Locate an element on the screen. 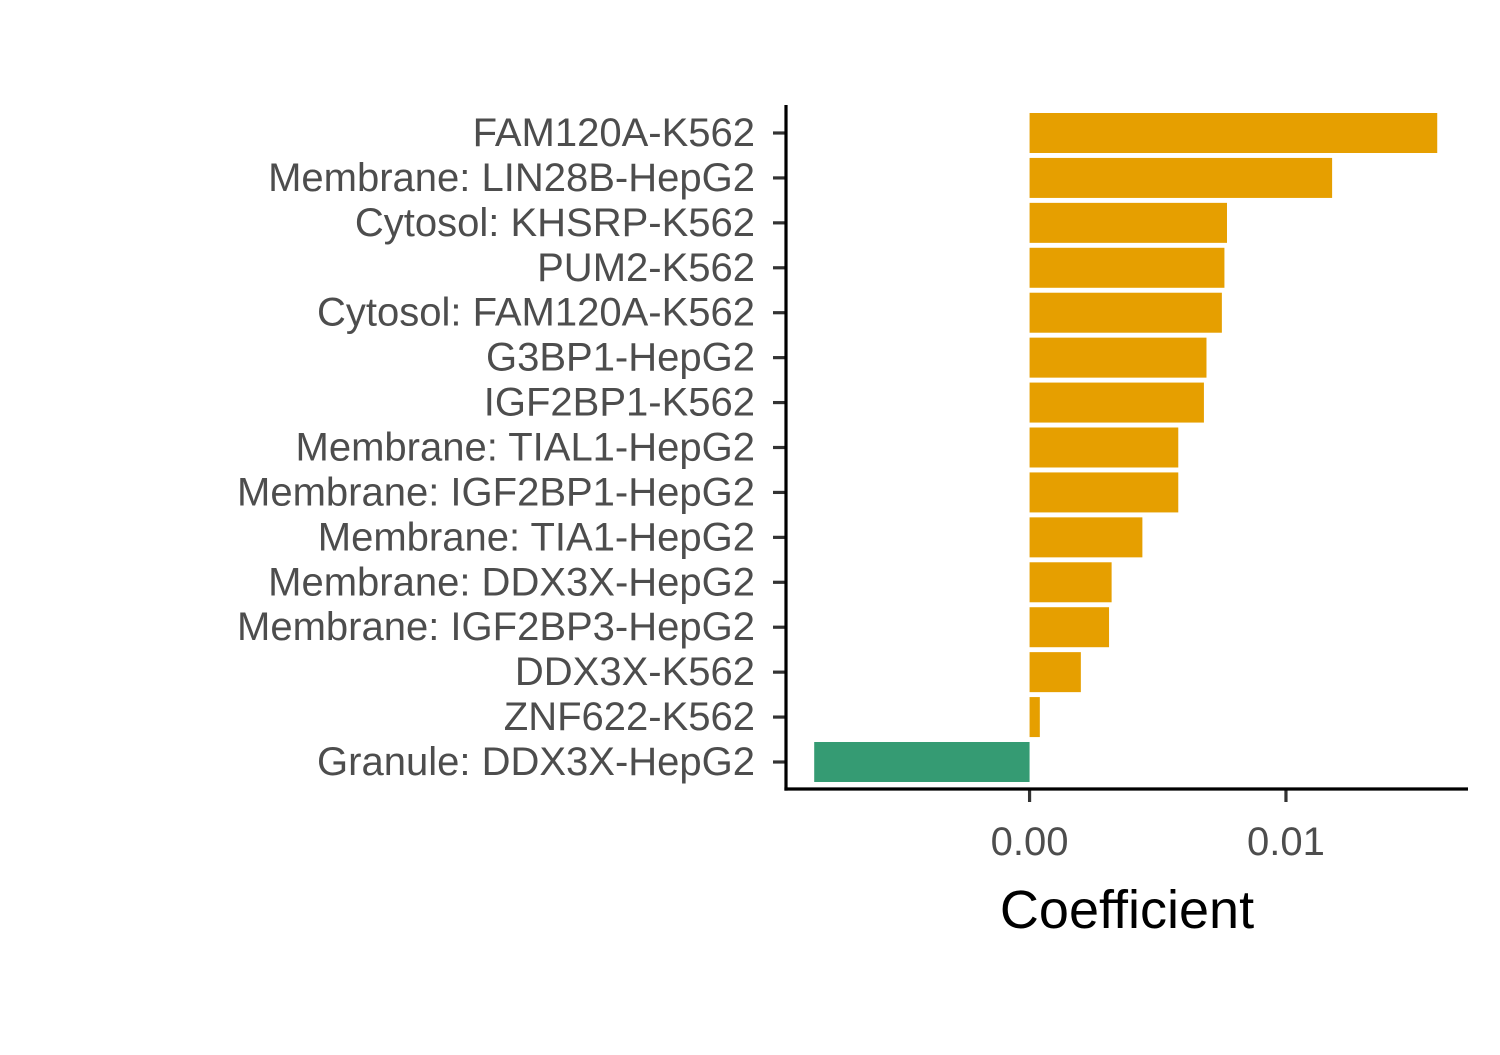  category-label: Membrane: IGF2BP3-HepG2 is located at coordinates (496, 627).